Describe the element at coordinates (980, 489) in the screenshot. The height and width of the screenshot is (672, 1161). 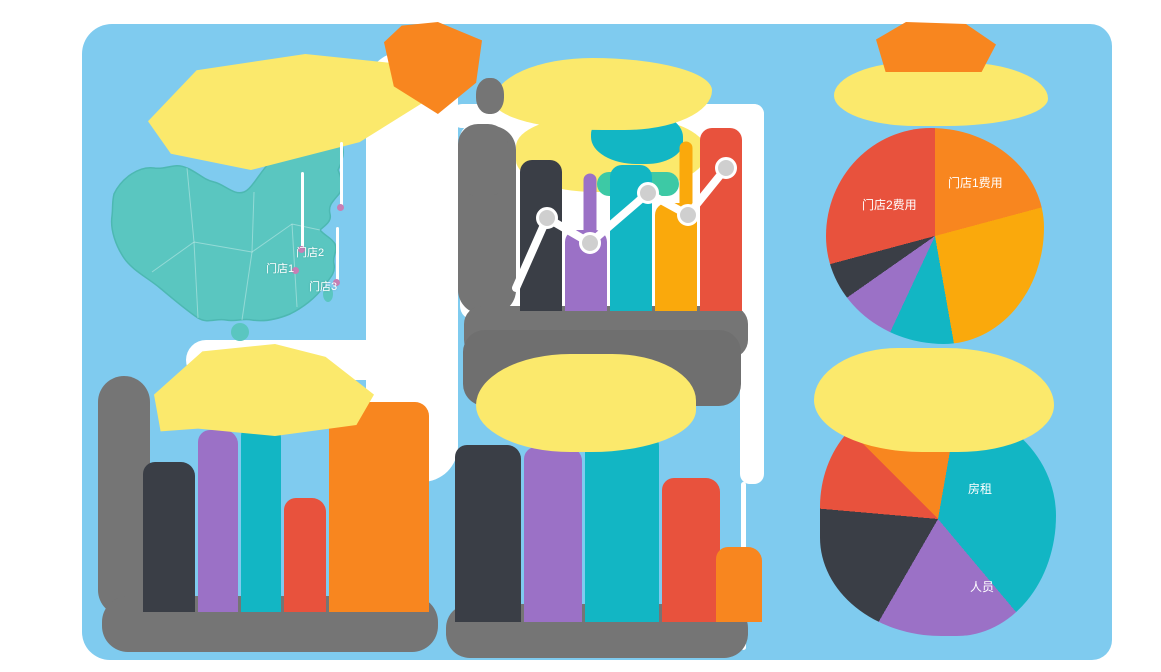
I see `pie2-label-rent: 房租` at that location.